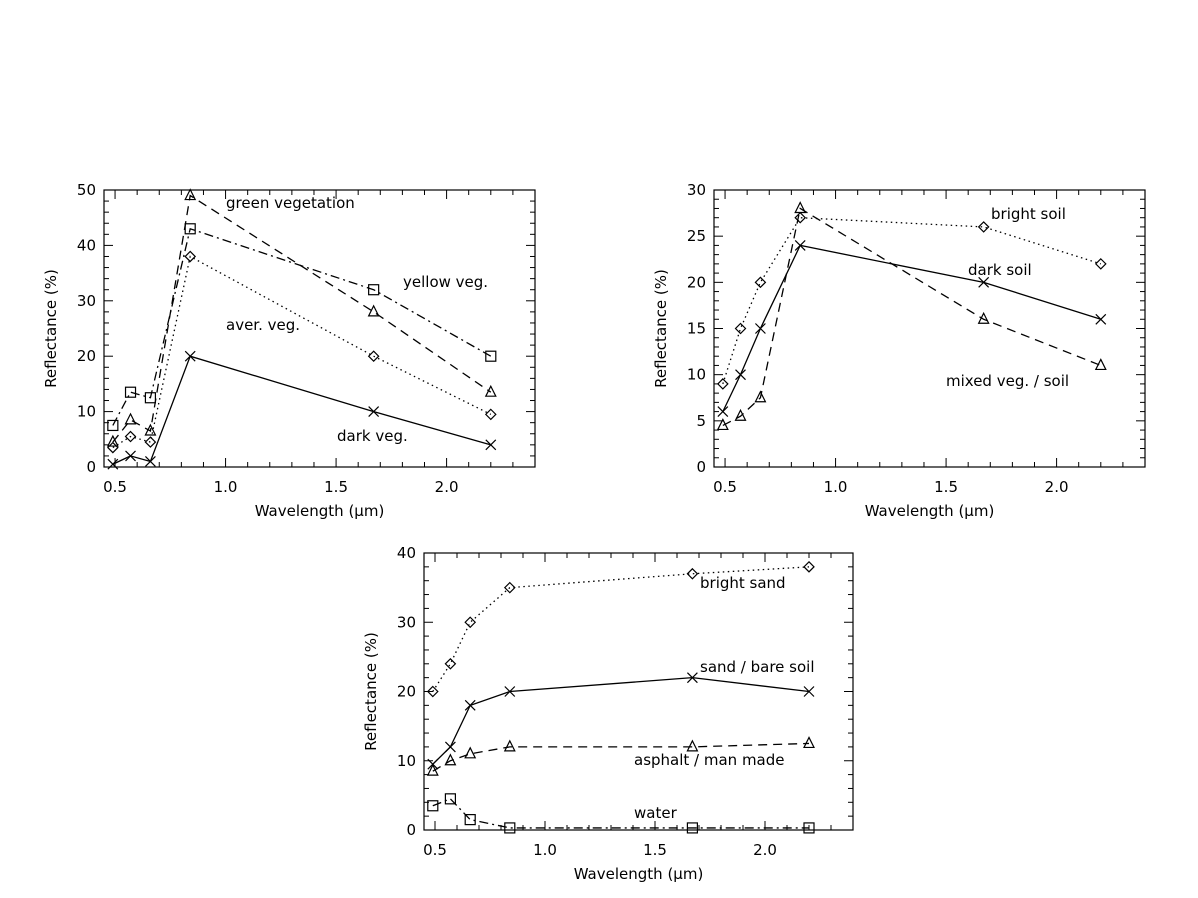 The width and height of the screenshot is (1198, 898). What do you see at coordinates (290, 203) in the screenshot?
I see `series-label: green vegetation` at bounding box center [290, 203].